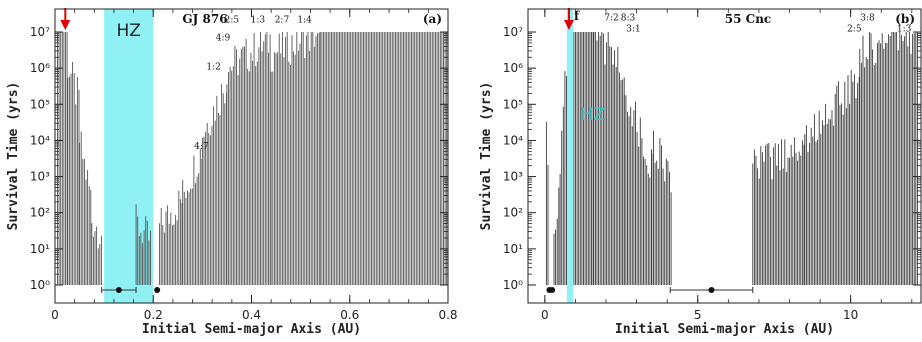  What do you see at coordinates (204, 19) in the screenshot?
I see `chart-title: GJ 876` at bounding box center [204, 19].